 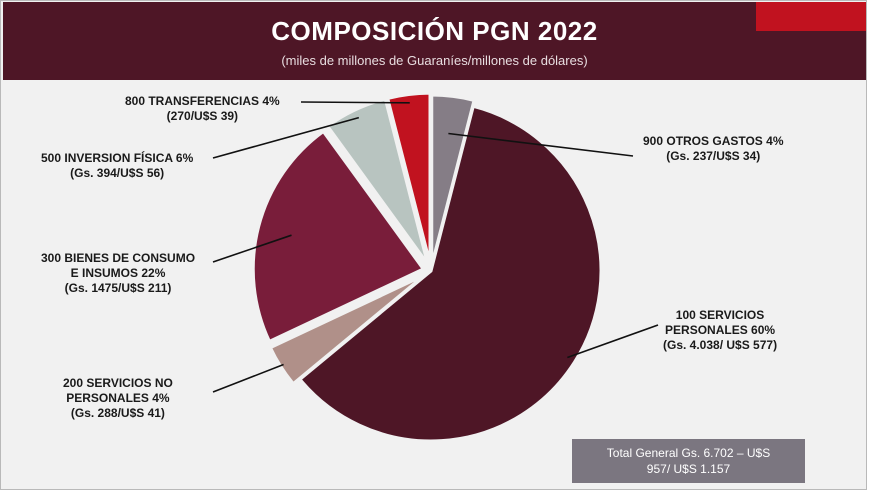 I want to click on leader-servicios-personales, so click(x=613, y=341).